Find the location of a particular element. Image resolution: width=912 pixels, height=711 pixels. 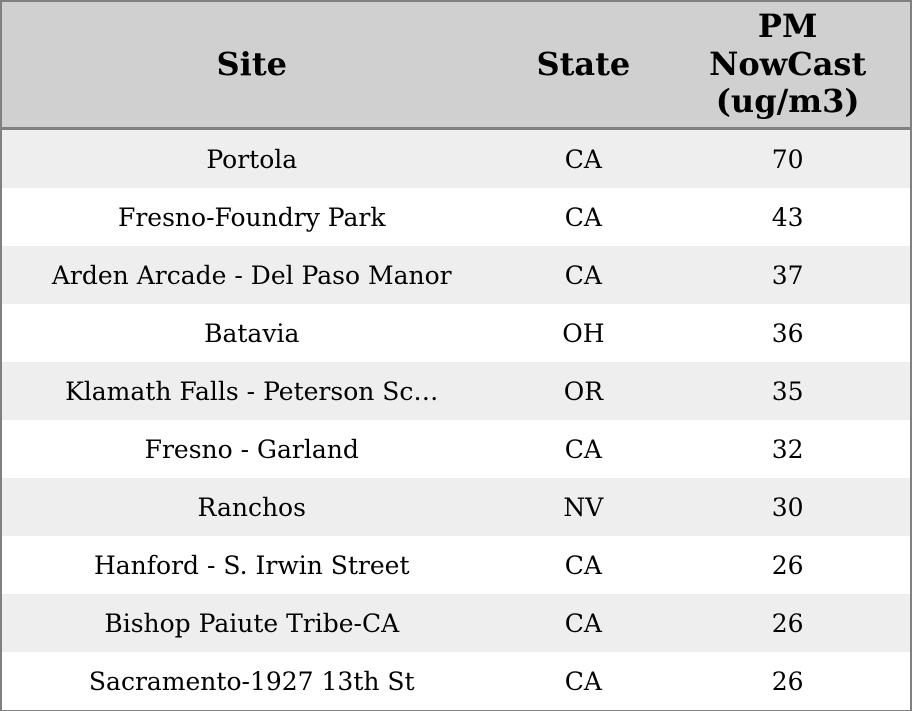

table-row: Portola CA 70 is located at coordinates (456, 158).